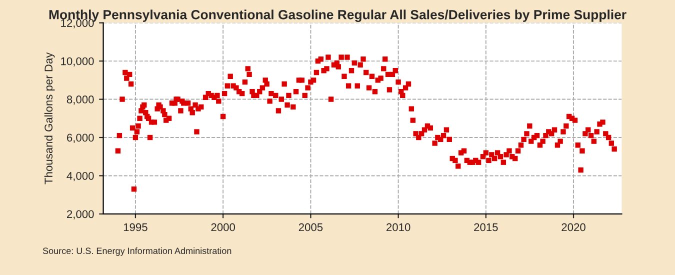  I want to click on y-tick-label: 10,000, so click(77, 61).